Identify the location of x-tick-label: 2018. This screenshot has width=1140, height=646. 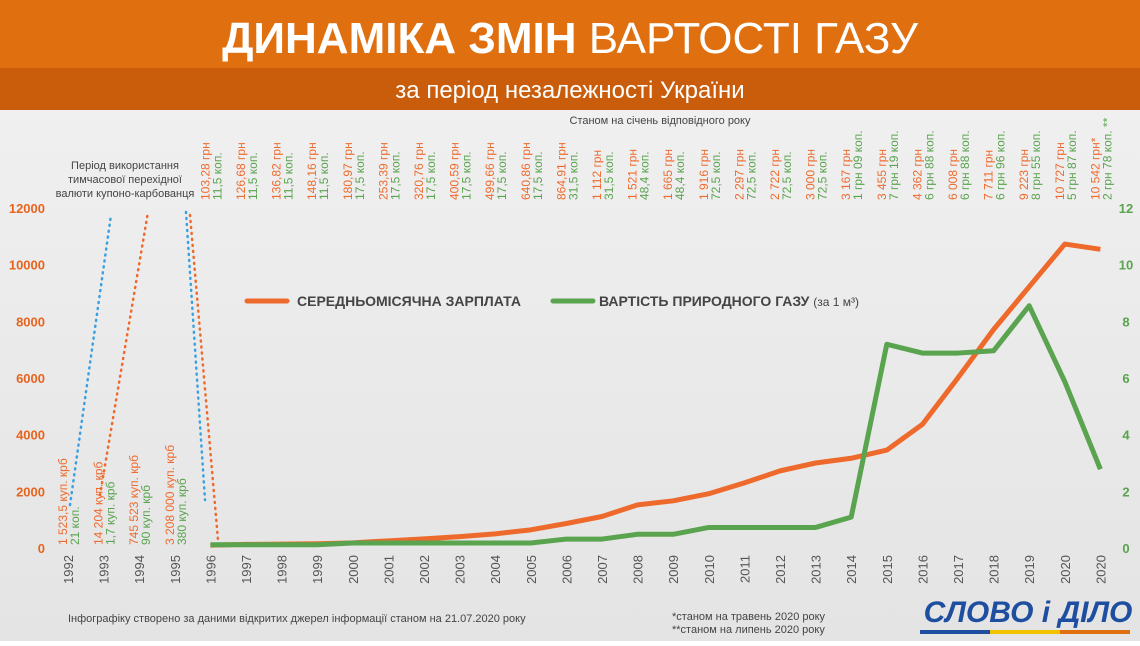
(994, 569).